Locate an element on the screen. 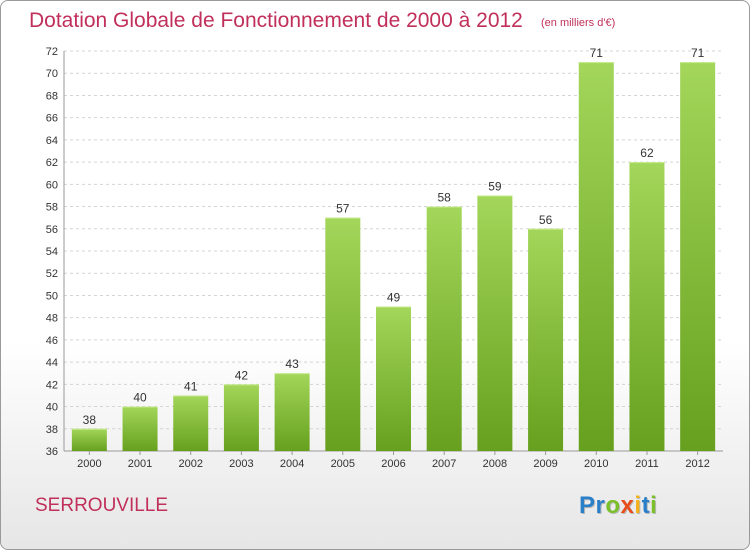  brand-letter: P is located at coordinates (587, 505).